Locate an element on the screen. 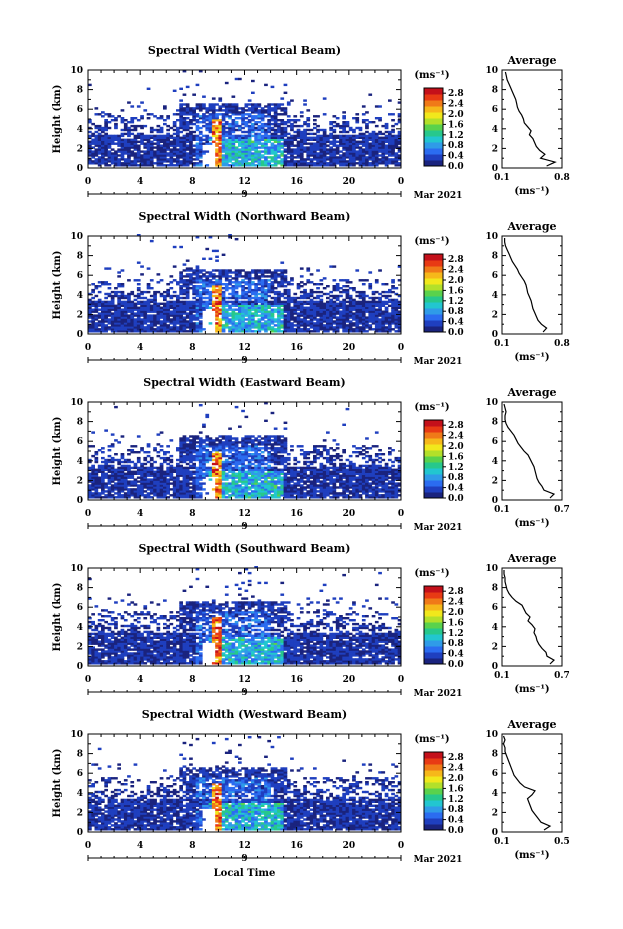 The width and height of the screenshot is (623, 929). colorbar-segment is located at coordinates (433, 311).